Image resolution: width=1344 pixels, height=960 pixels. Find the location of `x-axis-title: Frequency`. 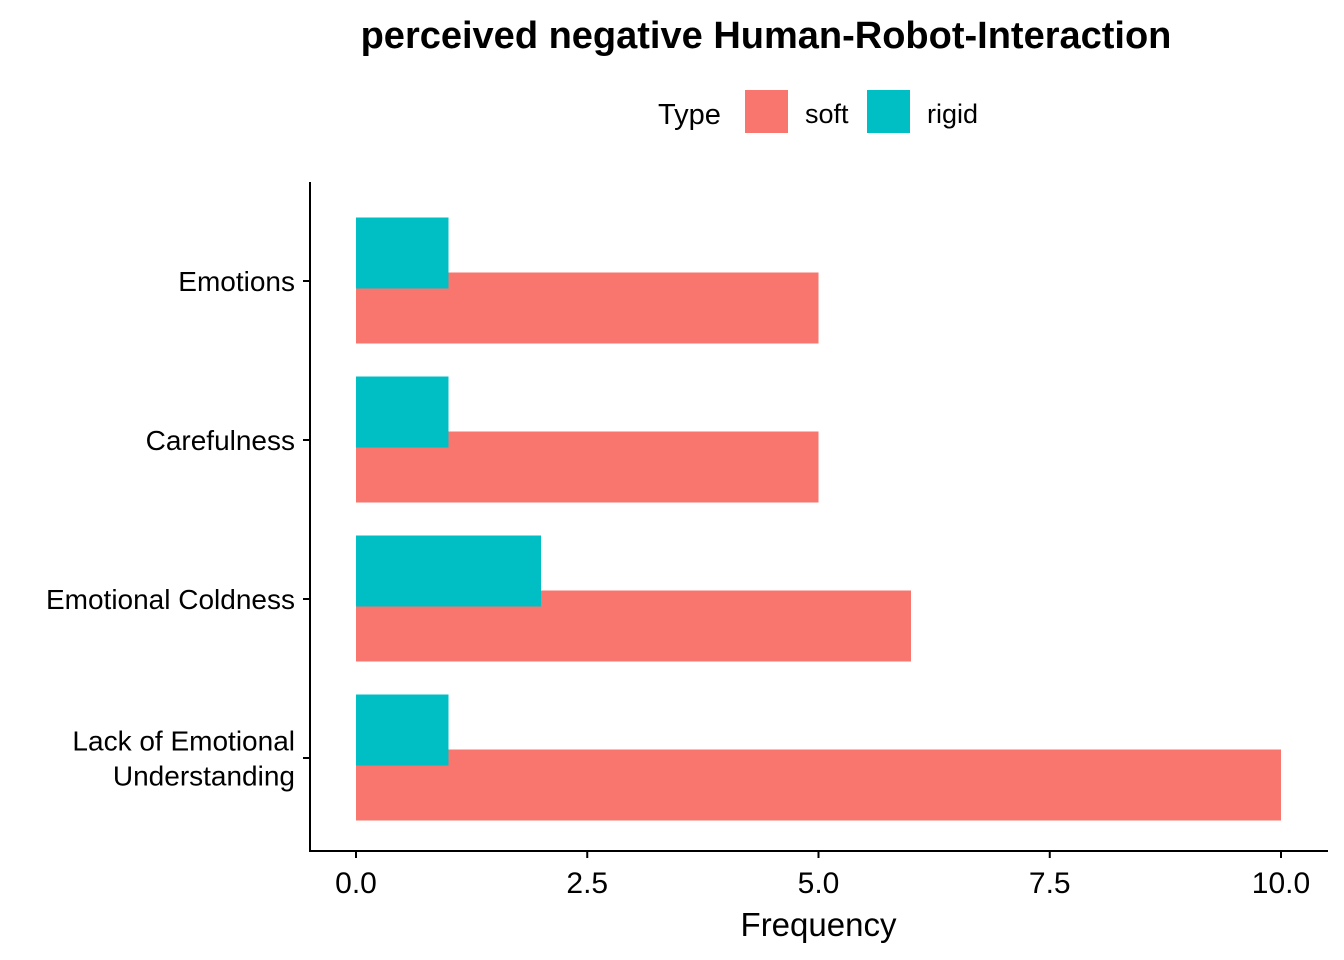

x-axis-title: Frequency is located at coordinates (819, 924).